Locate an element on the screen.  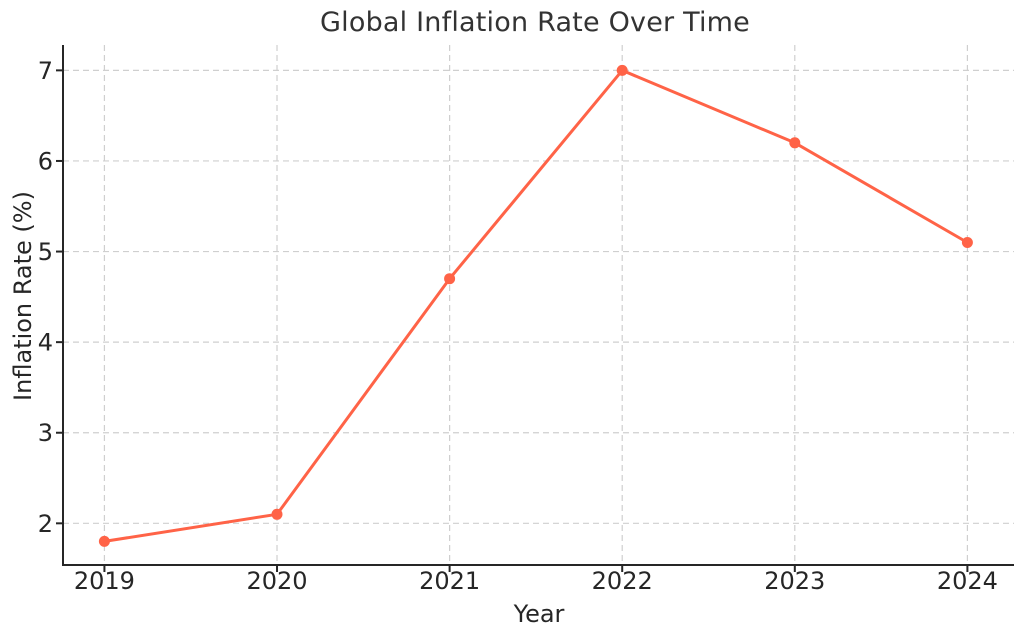
y-tick-label: 6 is located at coordinates (45, 161).